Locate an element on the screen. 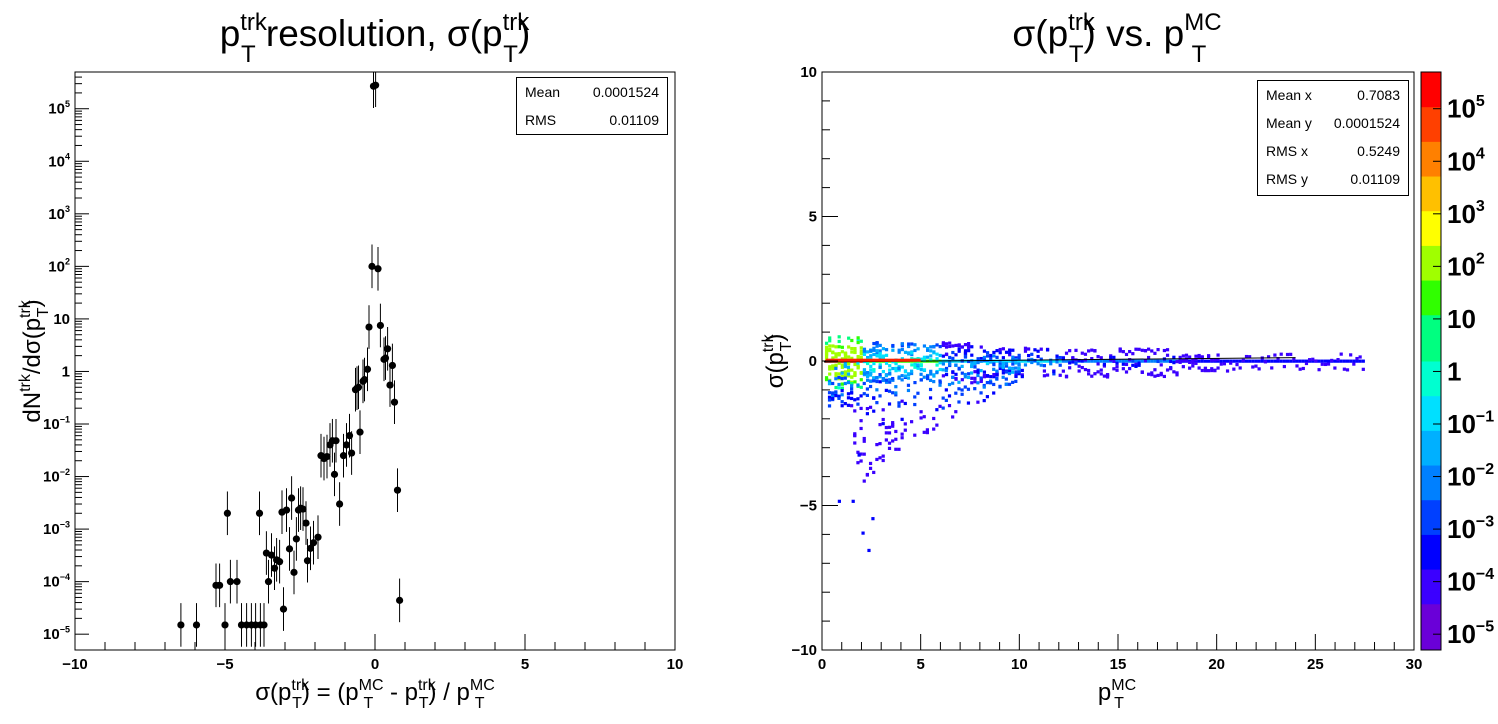  left-y-tick-label: 104 is located at coordinates (59, 161).